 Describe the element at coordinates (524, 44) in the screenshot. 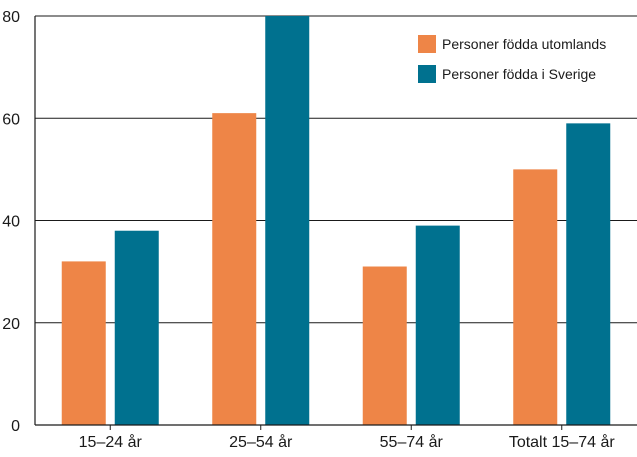

I see `legend-label-0: Personer födda utomlands` at that location.